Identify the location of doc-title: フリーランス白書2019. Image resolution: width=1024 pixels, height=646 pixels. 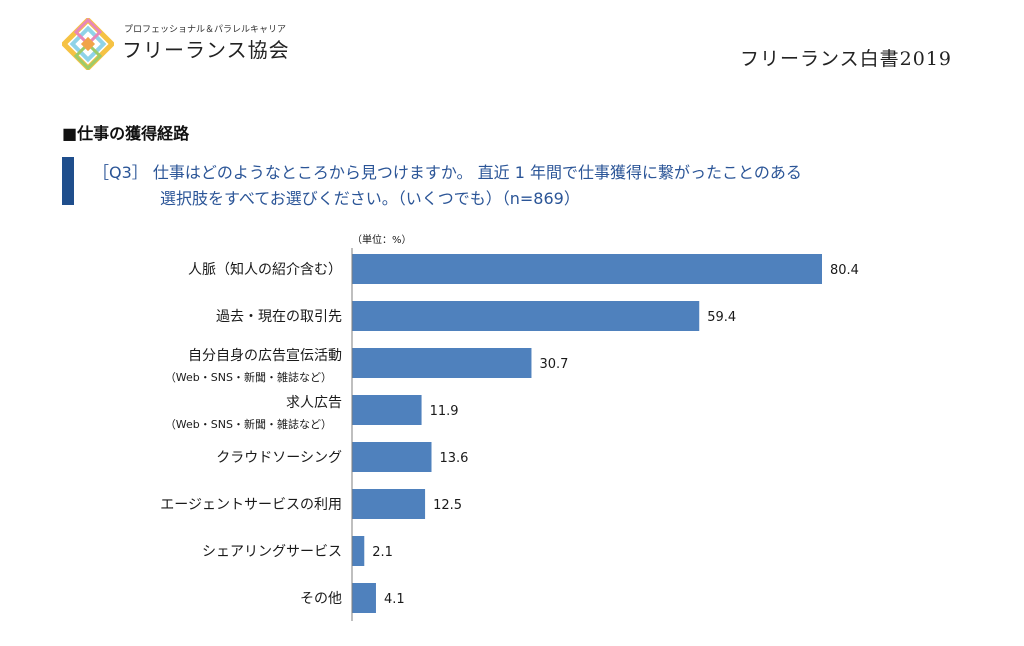
(846, 59).